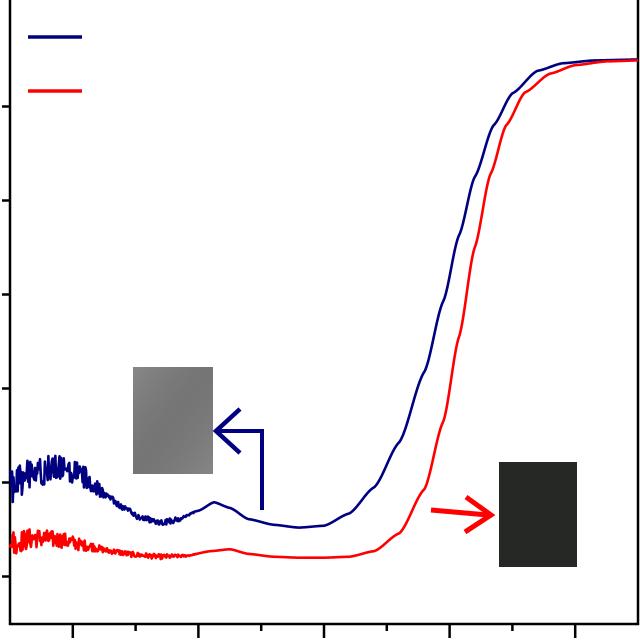  I want to click on arrow-blue, so click(241, 469).